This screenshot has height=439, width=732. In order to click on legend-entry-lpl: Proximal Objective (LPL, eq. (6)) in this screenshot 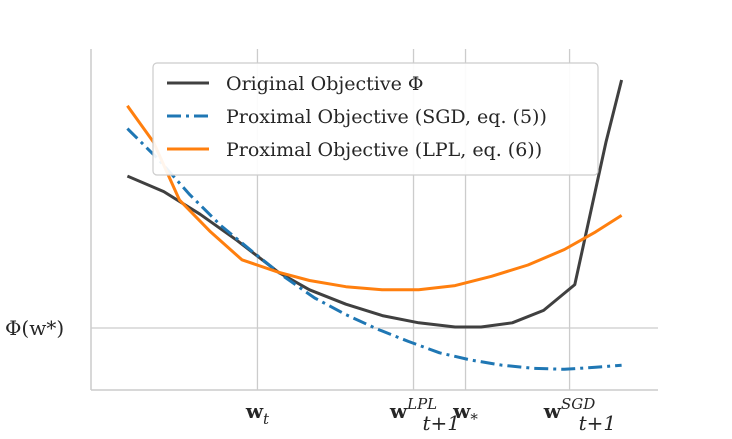, I will do `click(354, 150)`.